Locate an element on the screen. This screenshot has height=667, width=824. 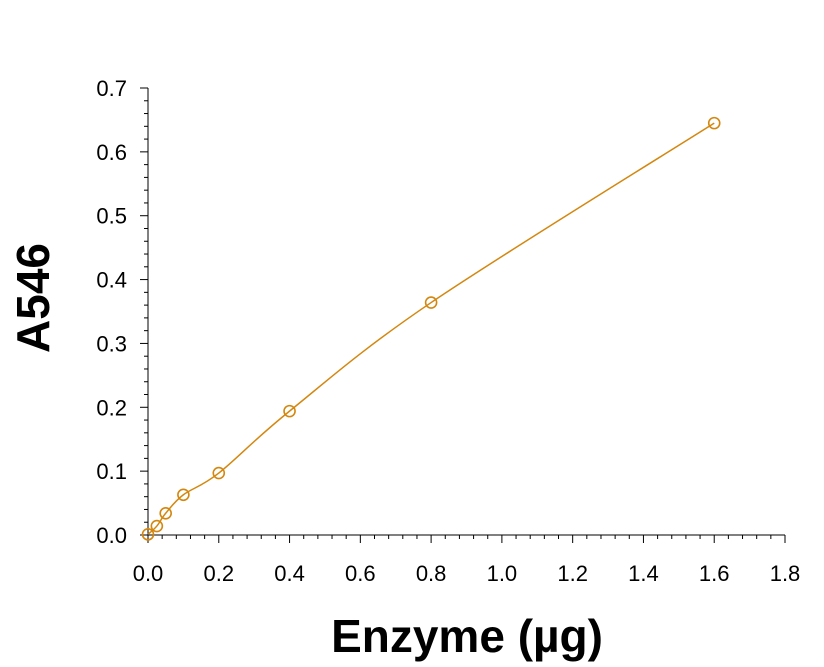
x-tick-label: 1.6 is located at coordinates (714, 573).